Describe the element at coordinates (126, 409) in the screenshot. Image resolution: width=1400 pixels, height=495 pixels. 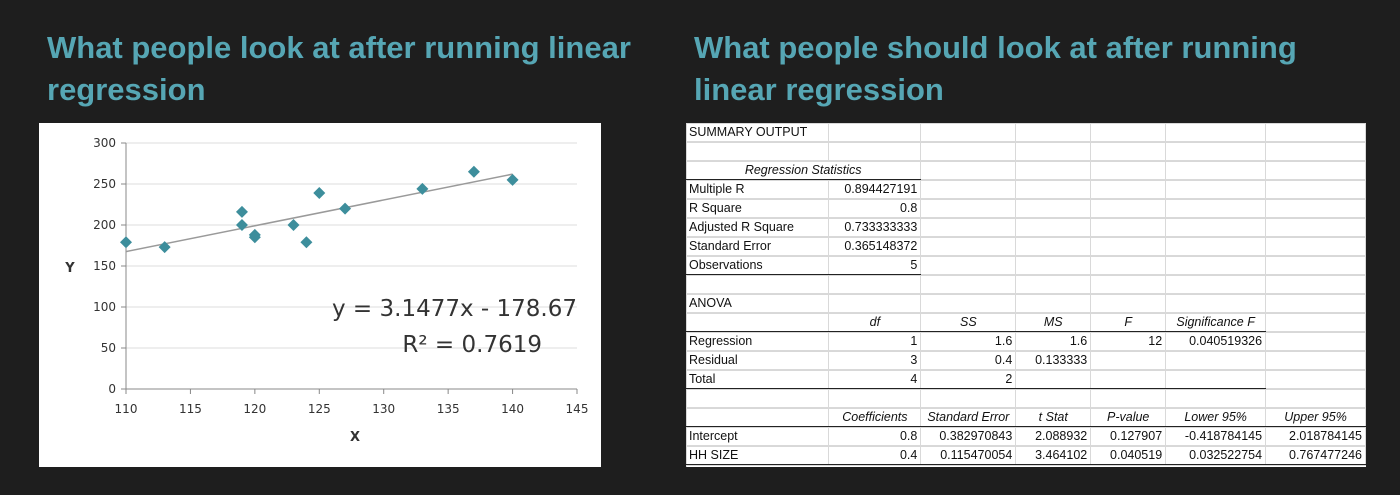
I see `x-tick-label: 110` at that location.